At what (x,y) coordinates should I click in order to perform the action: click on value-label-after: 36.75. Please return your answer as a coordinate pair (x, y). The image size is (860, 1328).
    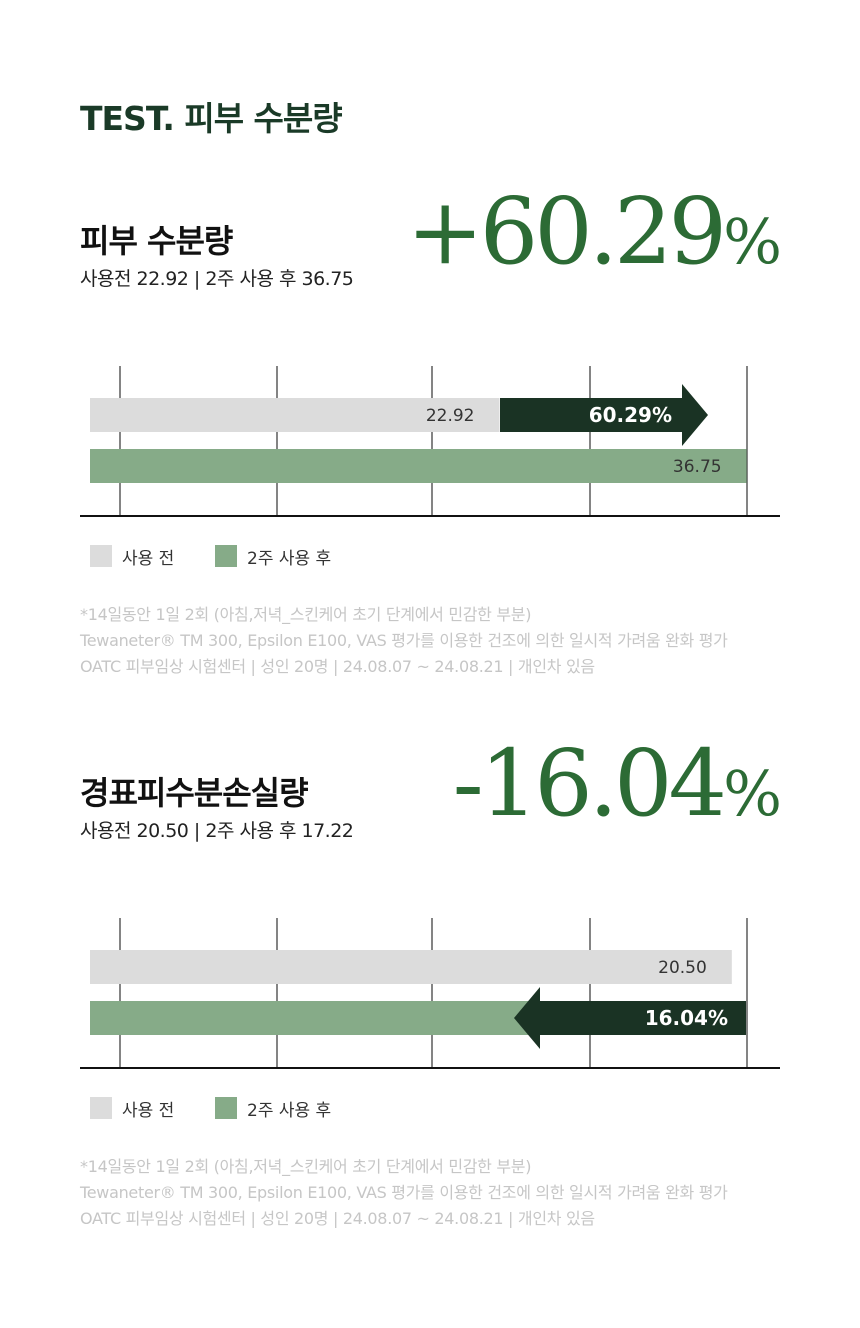
    Looking at the image, I should click on (697, 467).